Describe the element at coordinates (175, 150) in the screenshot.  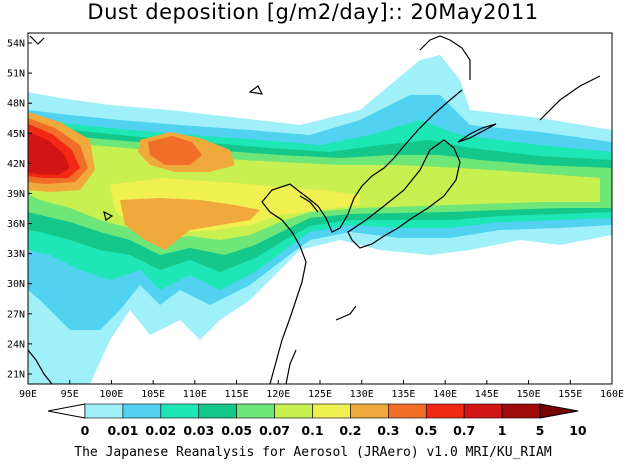
I see `contour-0.5-north` at that location.